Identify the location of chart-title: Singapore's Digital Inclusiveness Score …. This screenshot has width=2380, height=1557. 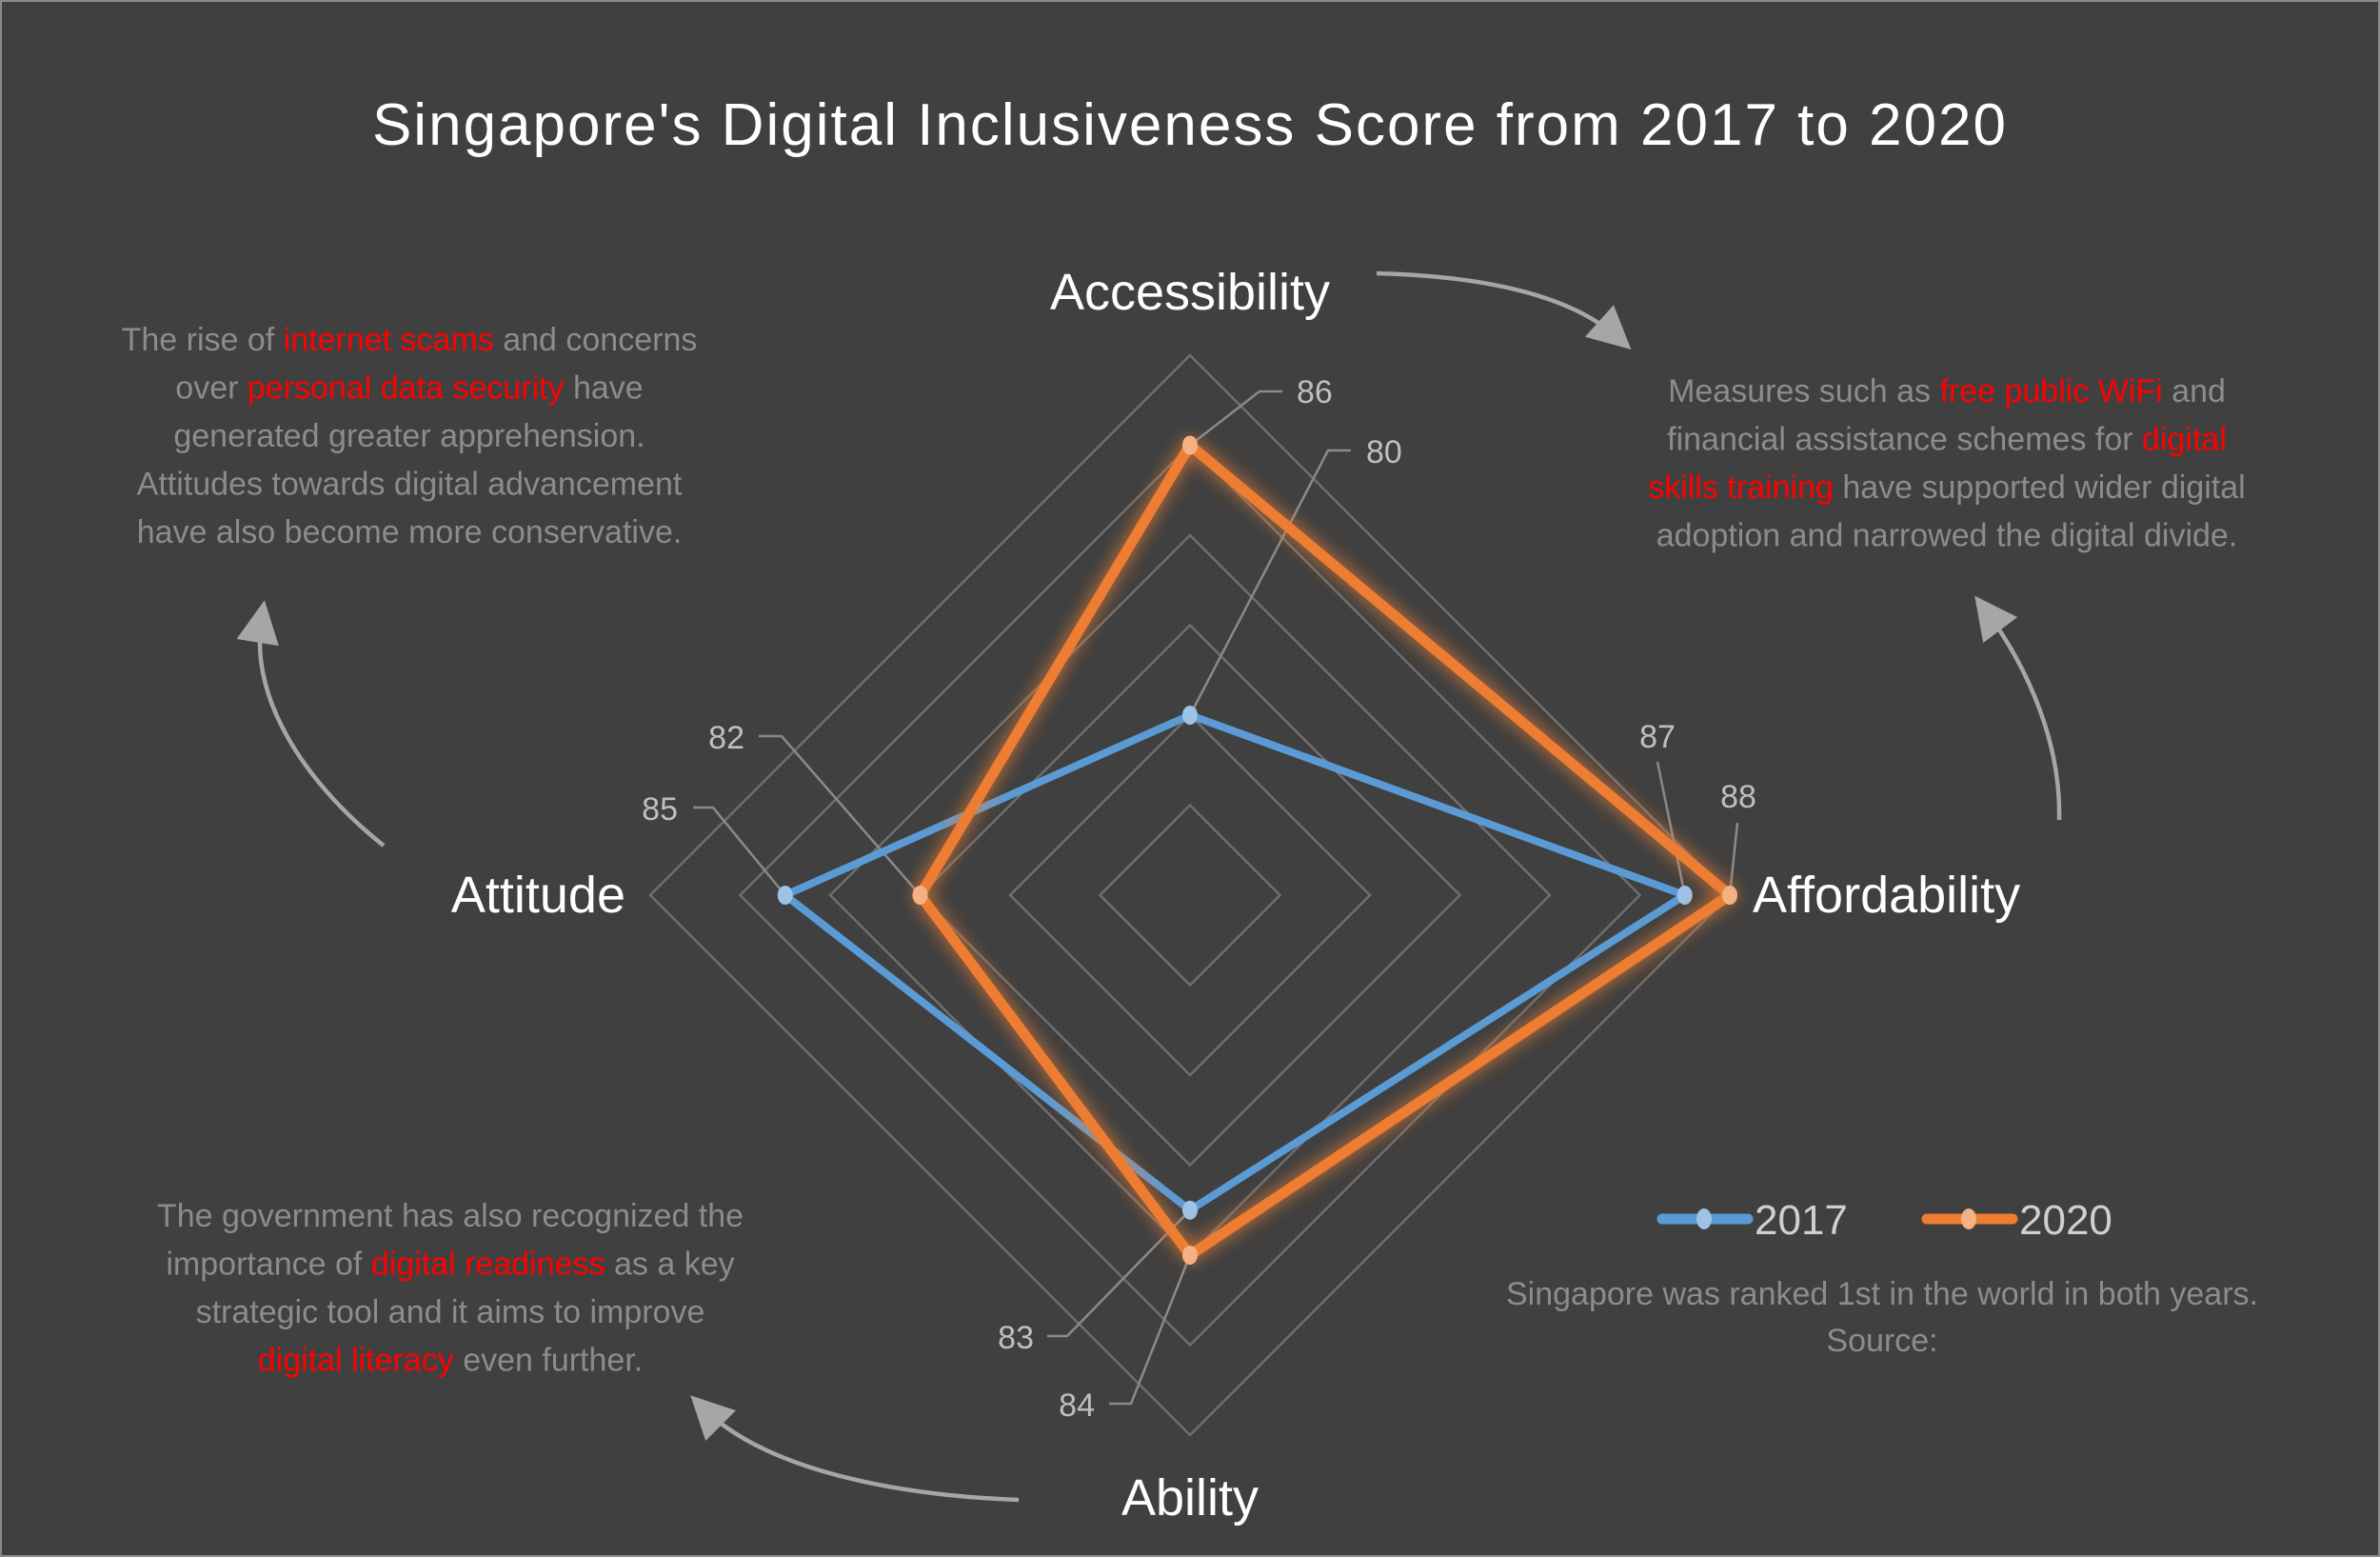
(1190, 125).